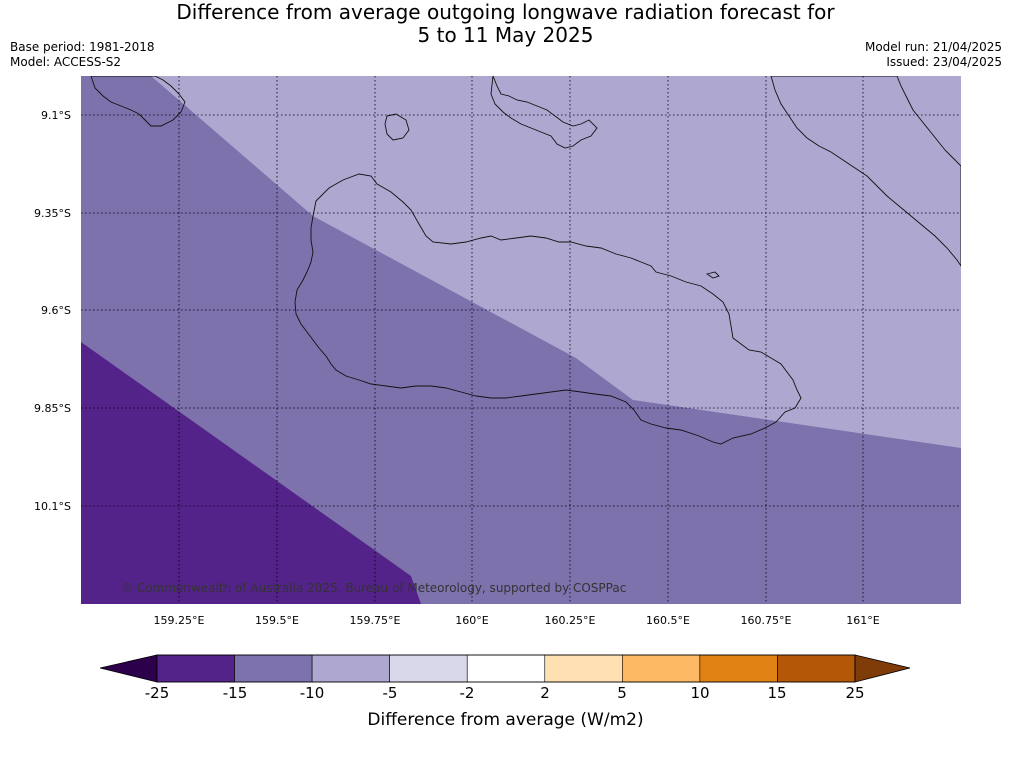 This screenshot has width=1011, height=758. I want to click on colorbar-tick-7: 5, so click(622, 693).